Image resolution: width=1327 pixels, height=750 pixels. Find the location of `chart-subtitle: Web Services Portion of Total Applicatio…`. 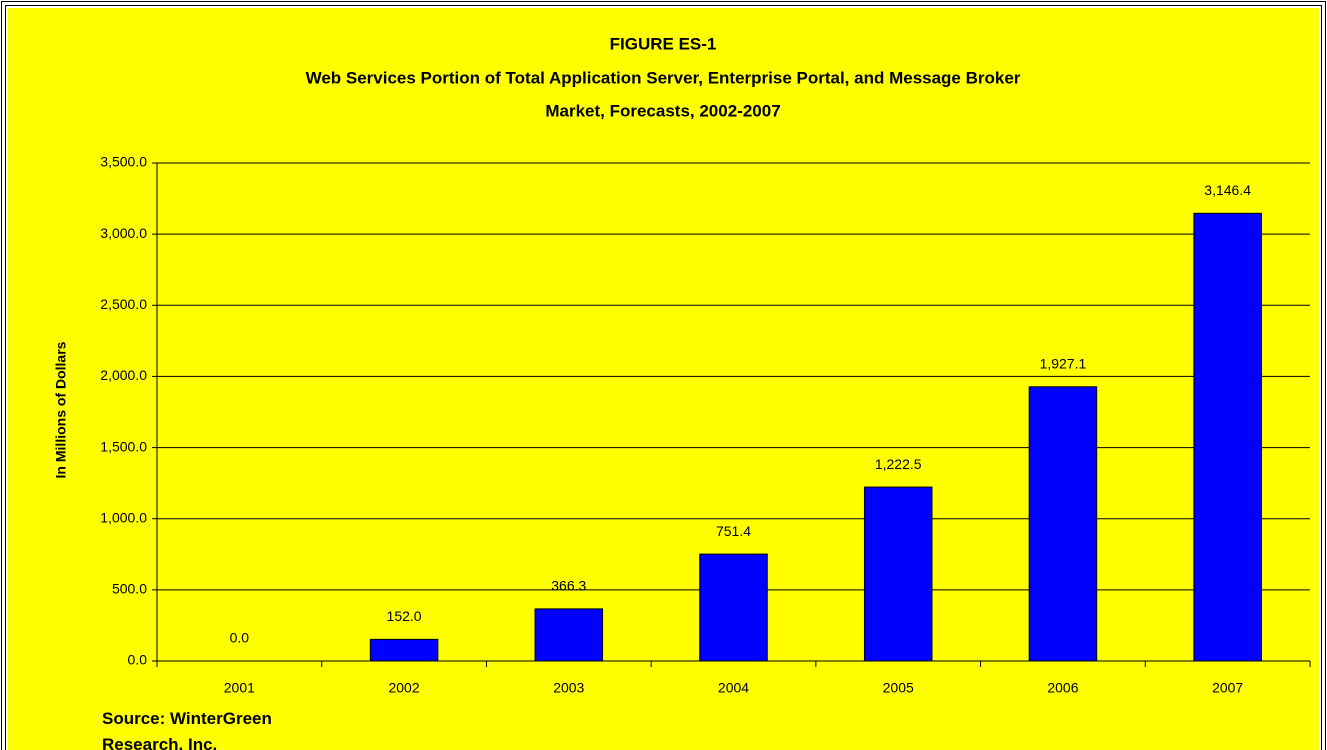

chart-subtitle: Web Services Portion of Total Applicatio… is located at coordinates (663, 77).